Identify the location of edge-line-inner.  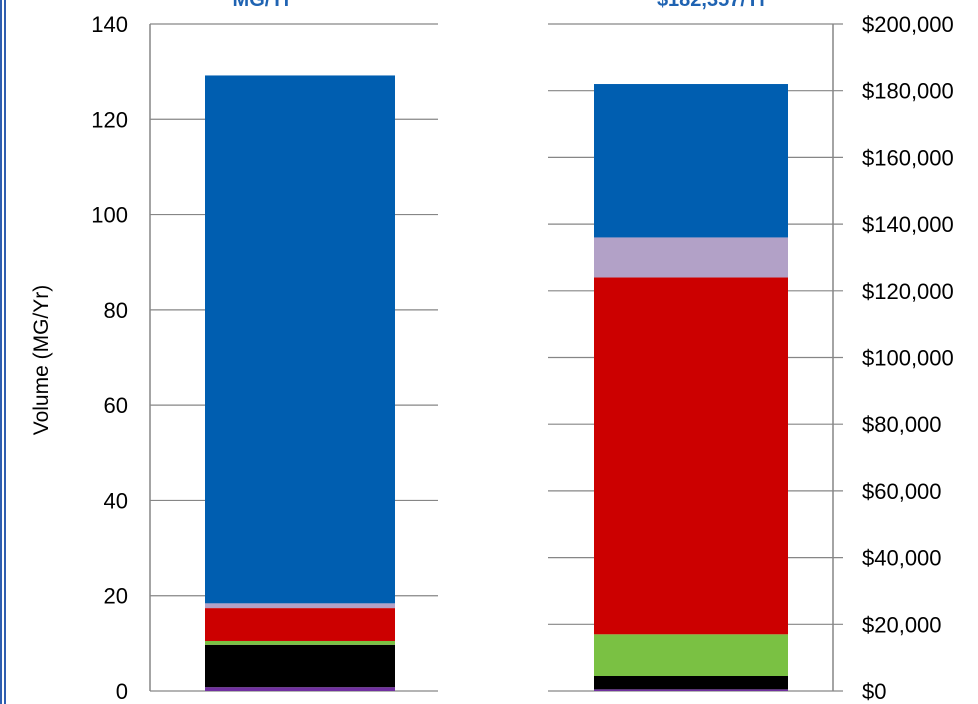
(5, 352).